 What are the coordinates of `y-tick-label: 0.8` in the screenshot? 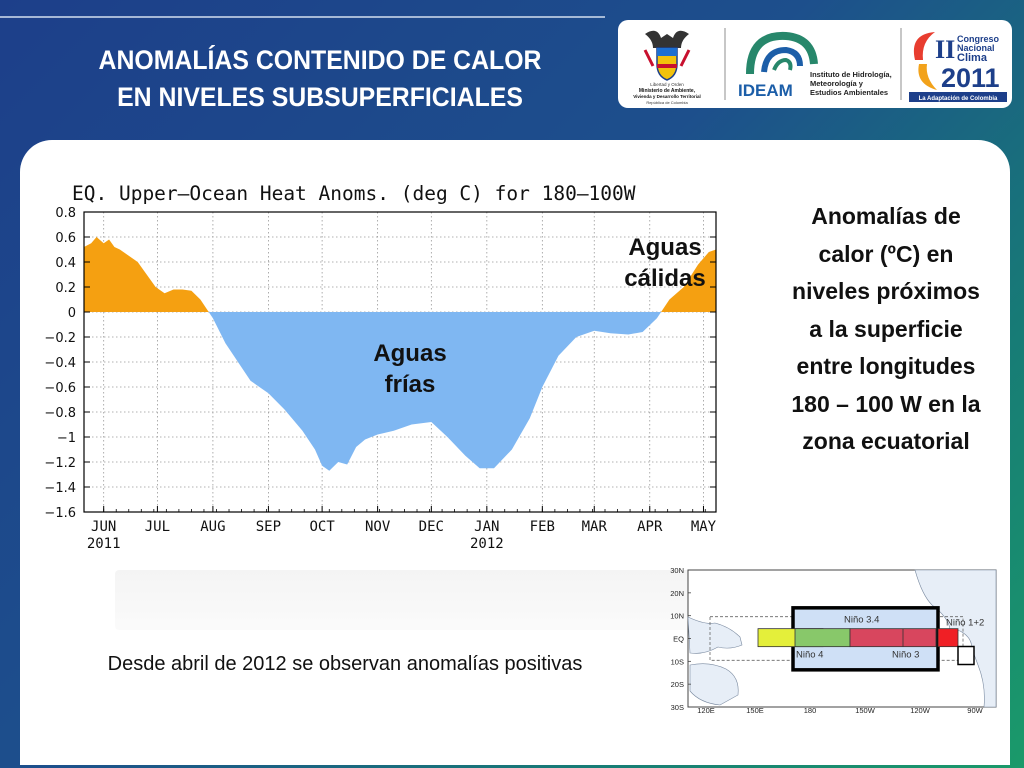 It's located at (65, 213).